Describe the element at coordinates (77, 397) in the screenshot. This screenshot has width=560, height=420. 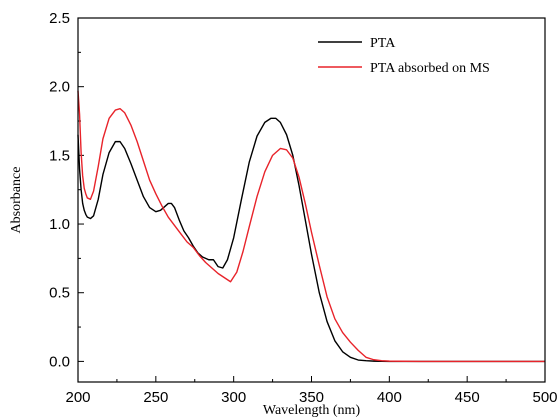
I see `x-tick-label: 200` at that location.